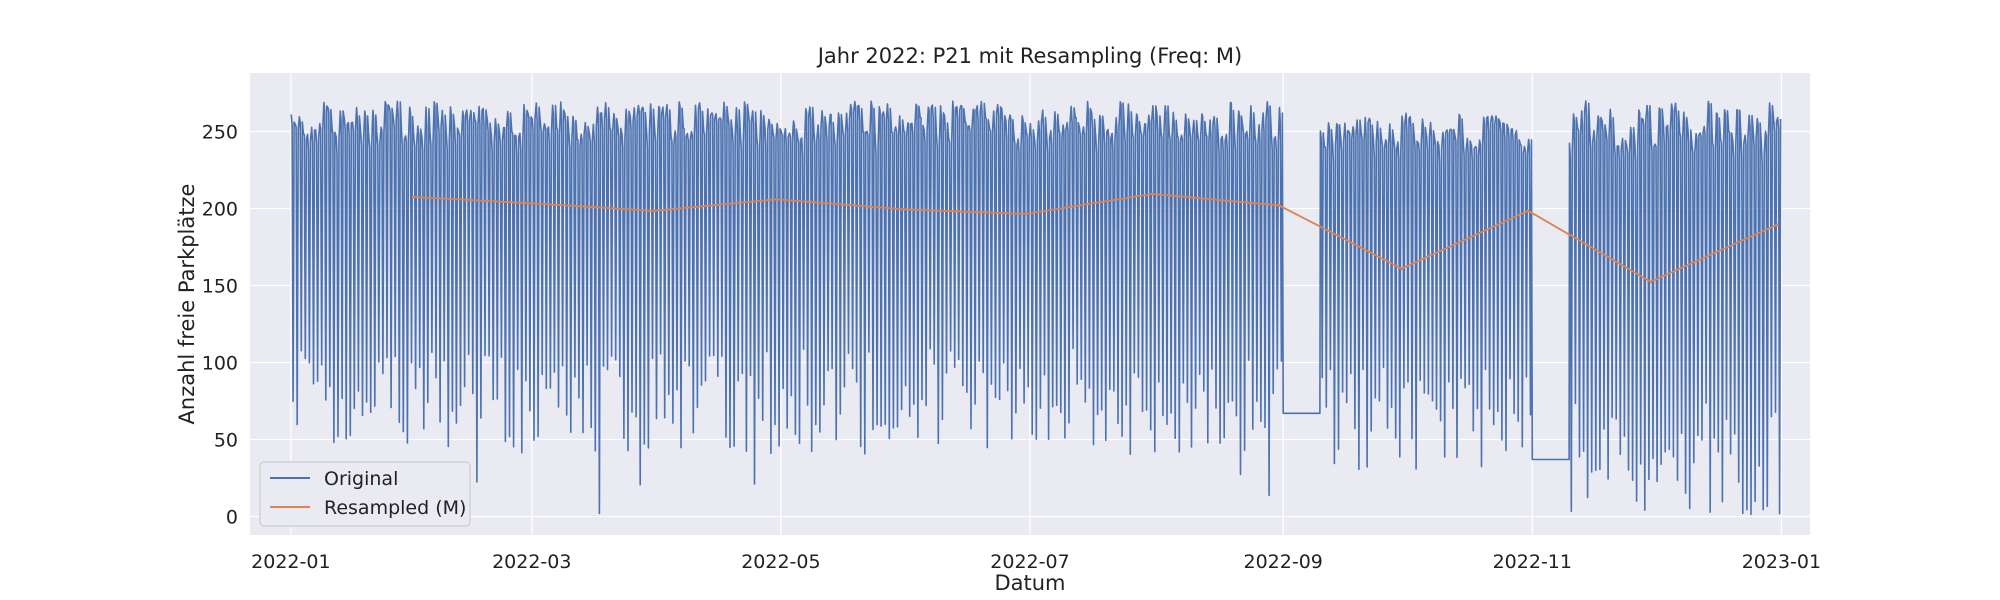 The width and height of the screenshot is (2000, 600). Describe the element at coordinates (1029, 56) in the screenshot. I see `chart-title: Jahr 2022: P21 mit Resampling (Freq: M)` at that location.